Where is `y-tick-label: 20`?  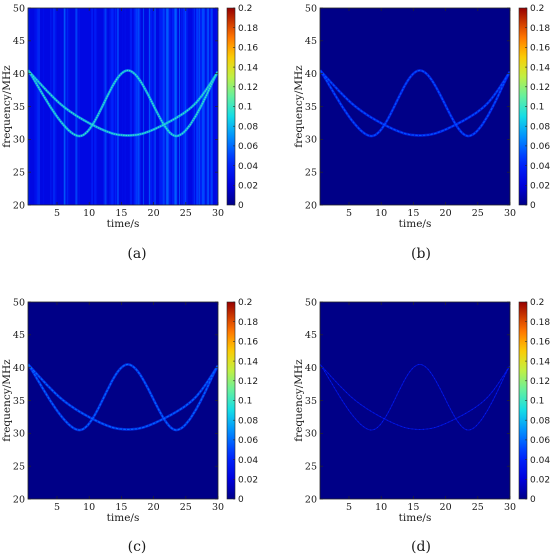 y-tick-label: 20 is located at coordinates (19, 499).